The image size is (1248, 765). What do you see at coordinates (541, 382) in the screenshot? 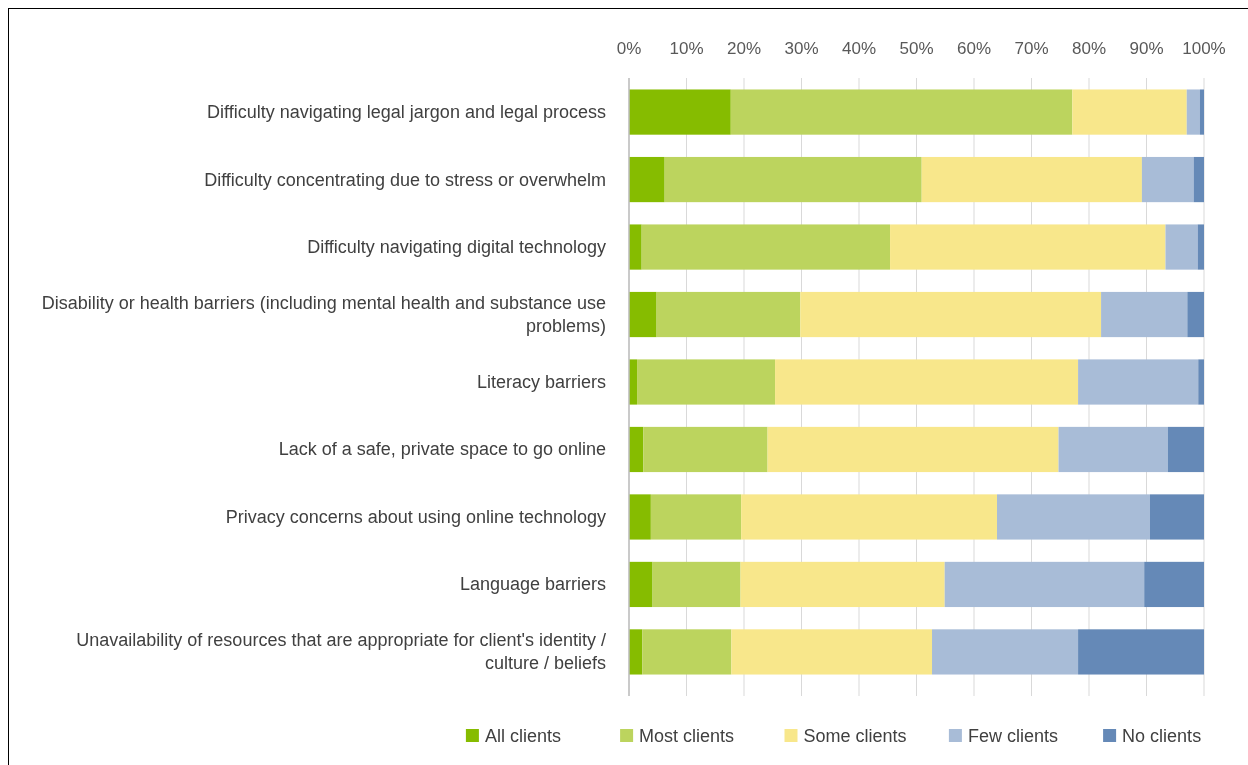
I see `y-tick-label: Literacy barriers` at bounding box center [541, 382].